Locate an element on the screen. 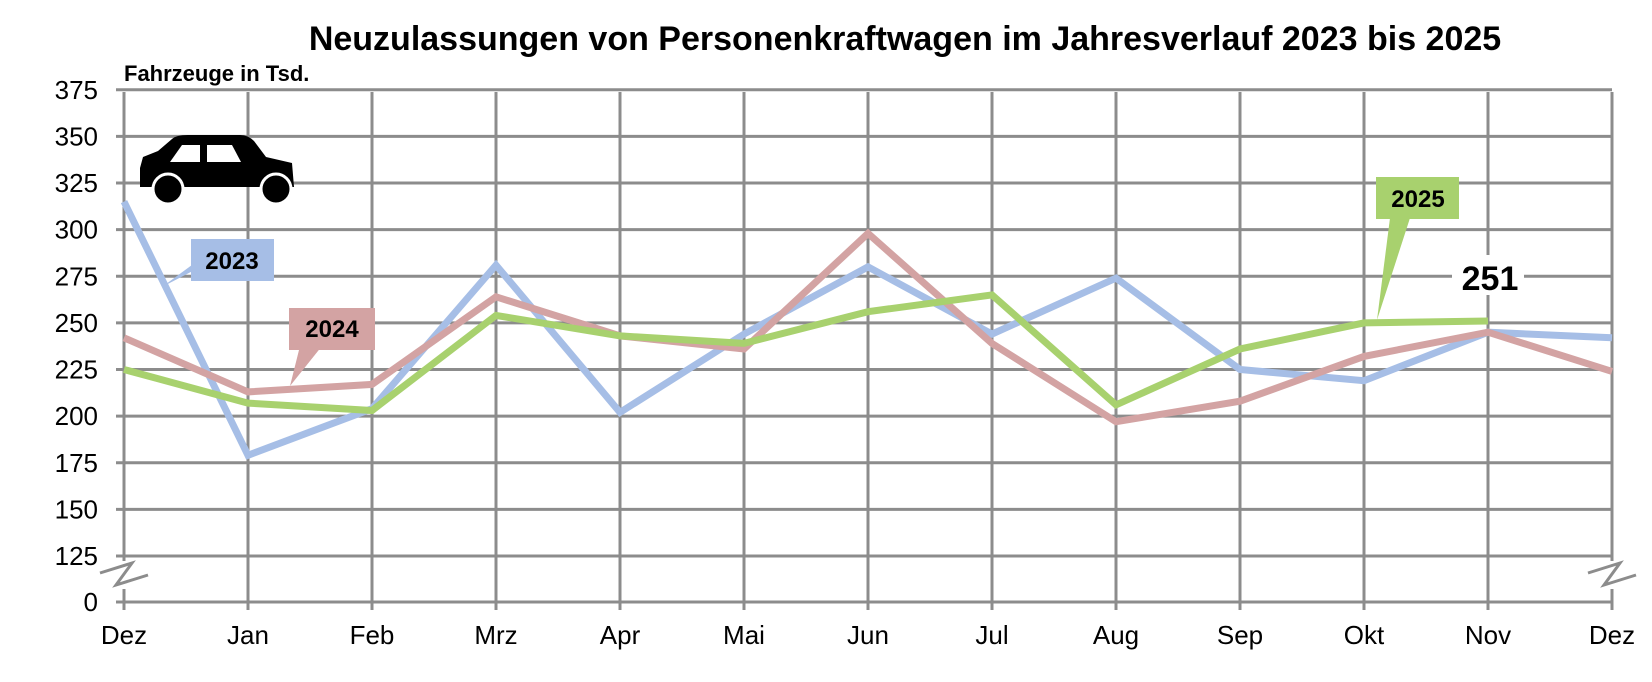 Image resolution: width=1652 pixels, height=682 pixels. x-tick-label-nov-11: Nov is located at coordinates (1488, 635).